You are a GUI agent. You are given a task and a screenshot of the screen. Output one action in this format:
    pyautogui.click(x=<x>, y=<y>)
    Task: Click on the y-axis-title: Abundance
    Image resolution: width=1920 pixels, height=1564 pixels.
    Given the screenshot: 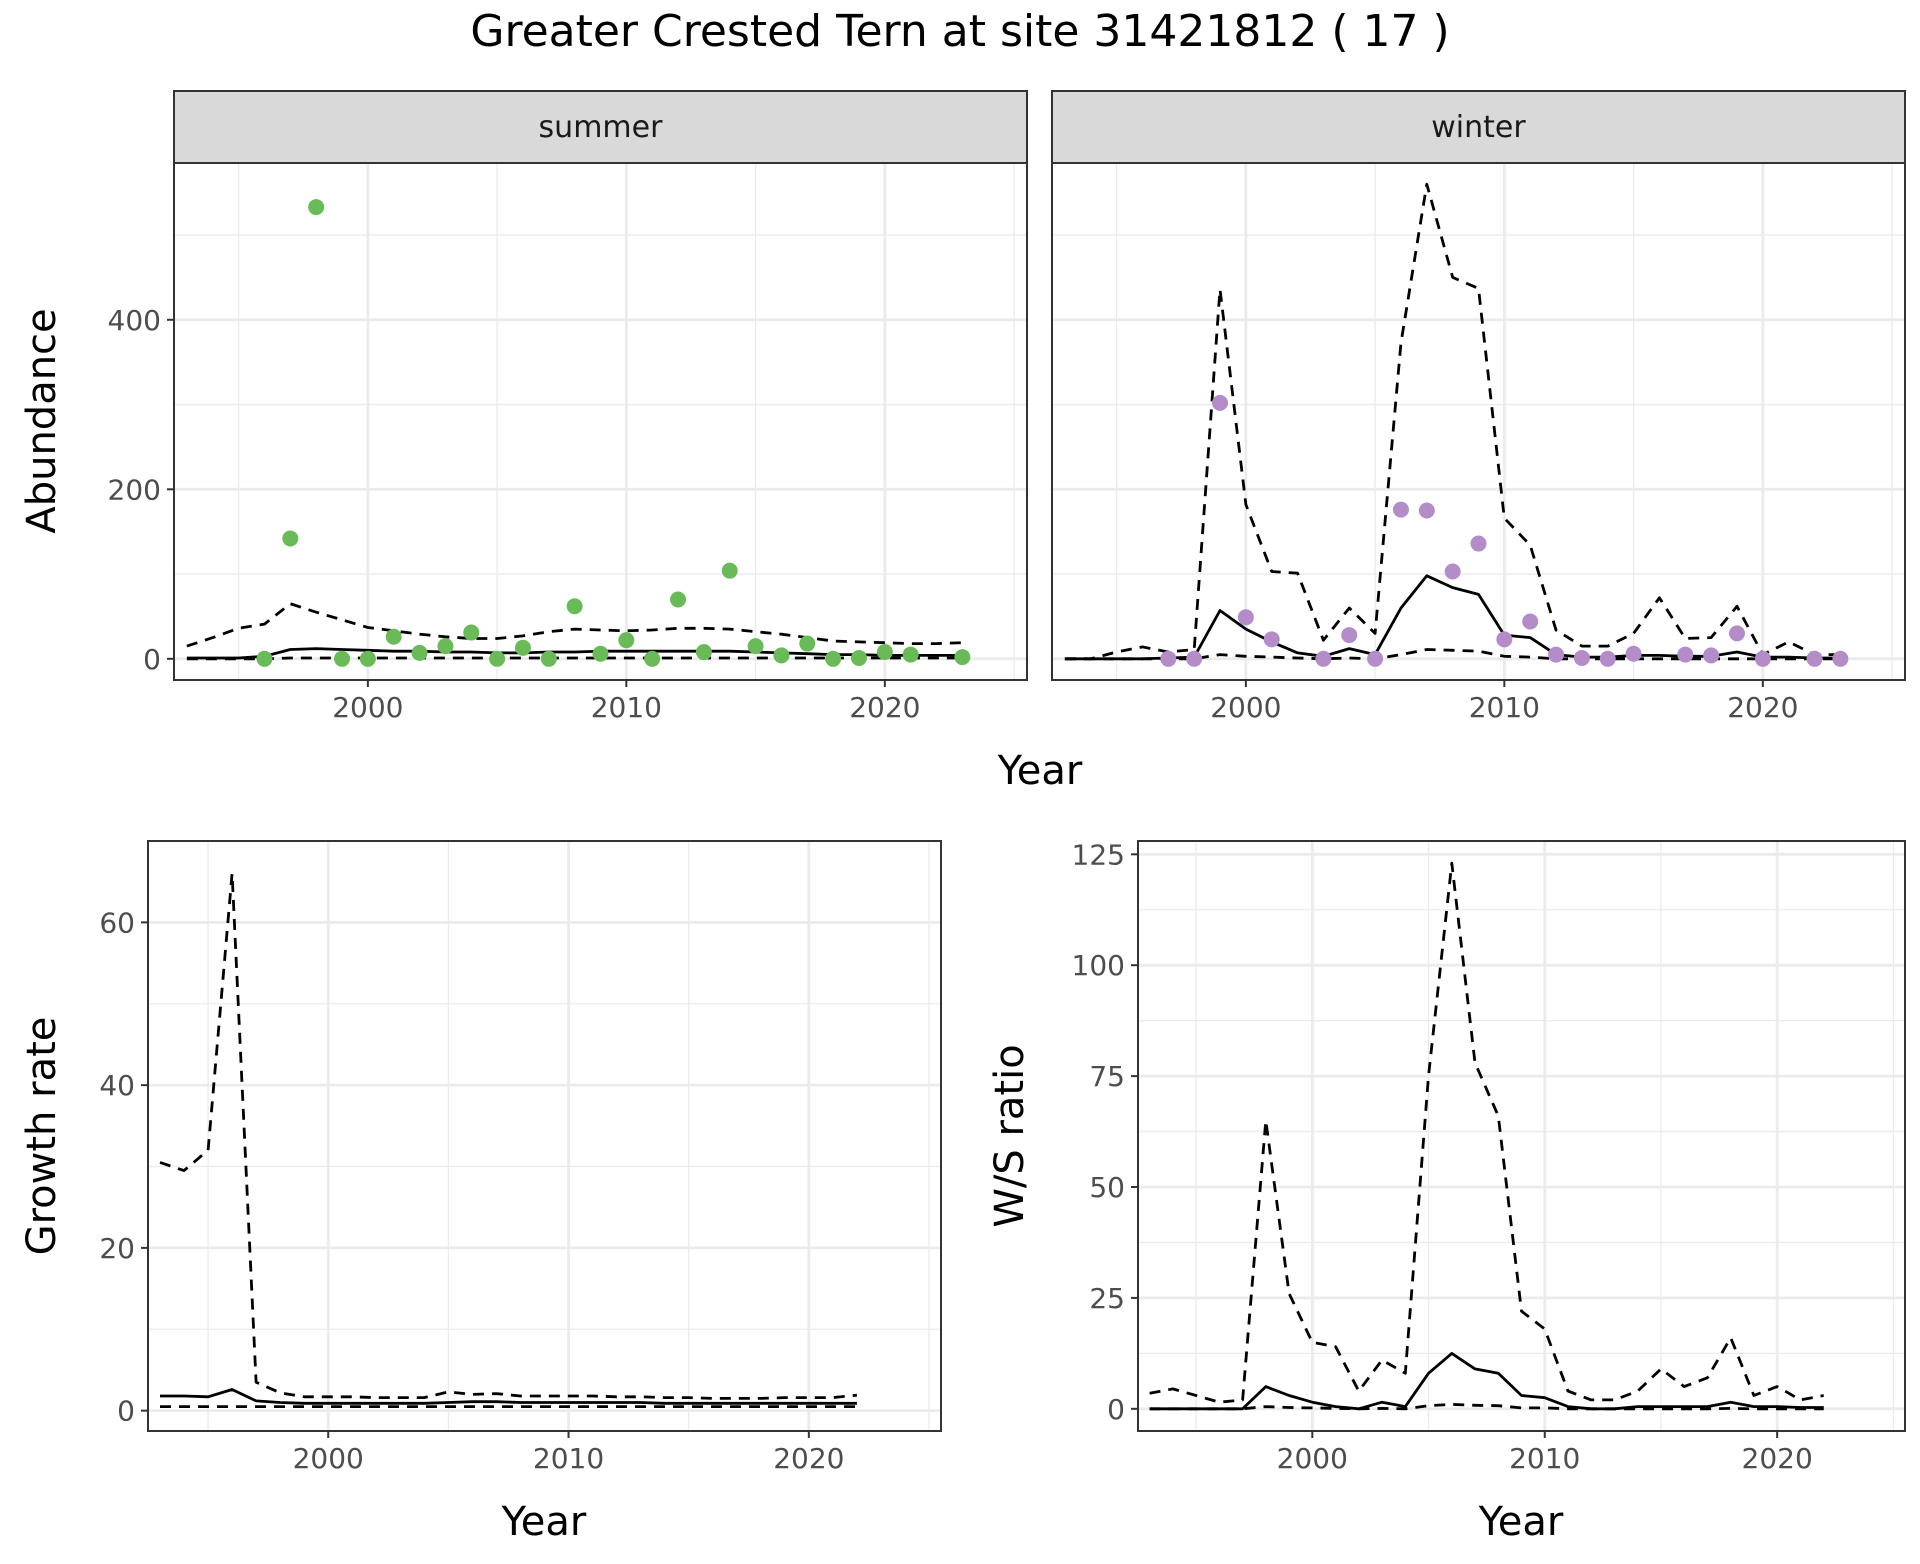 What is the action you would take?
    pyautogui.click(x=42, y=420)
    